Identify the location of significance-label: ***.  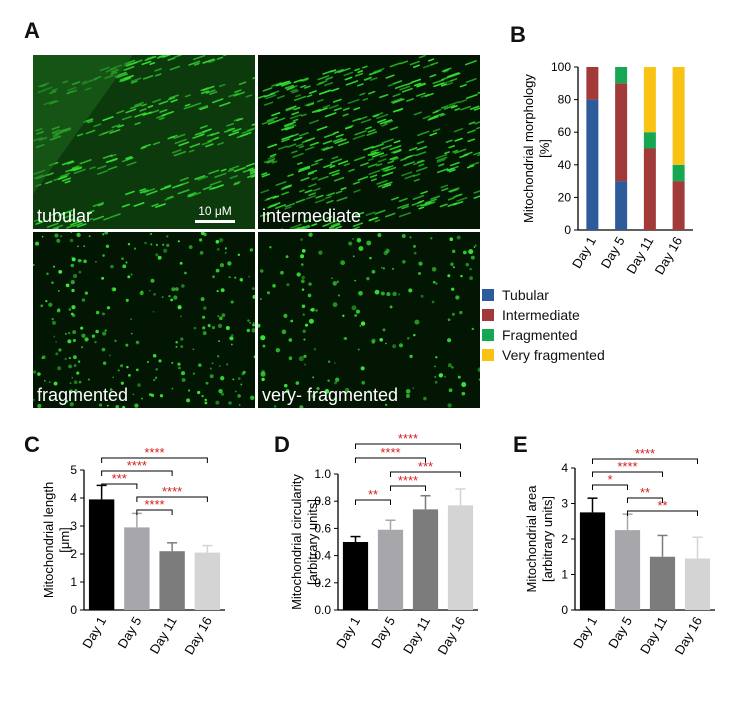
(425, 466).